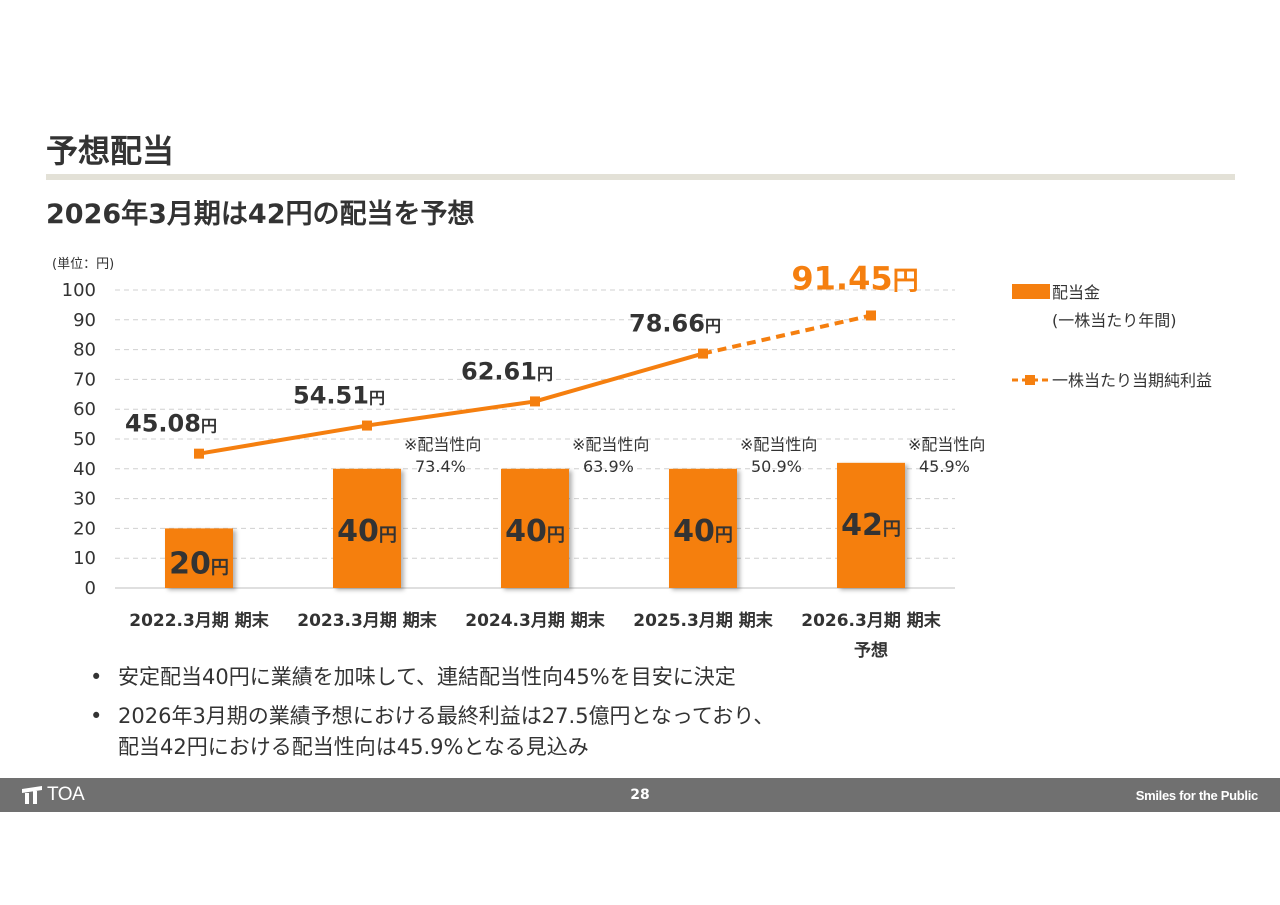  I want to click on y-tick-label: 30, so click(84, 499).